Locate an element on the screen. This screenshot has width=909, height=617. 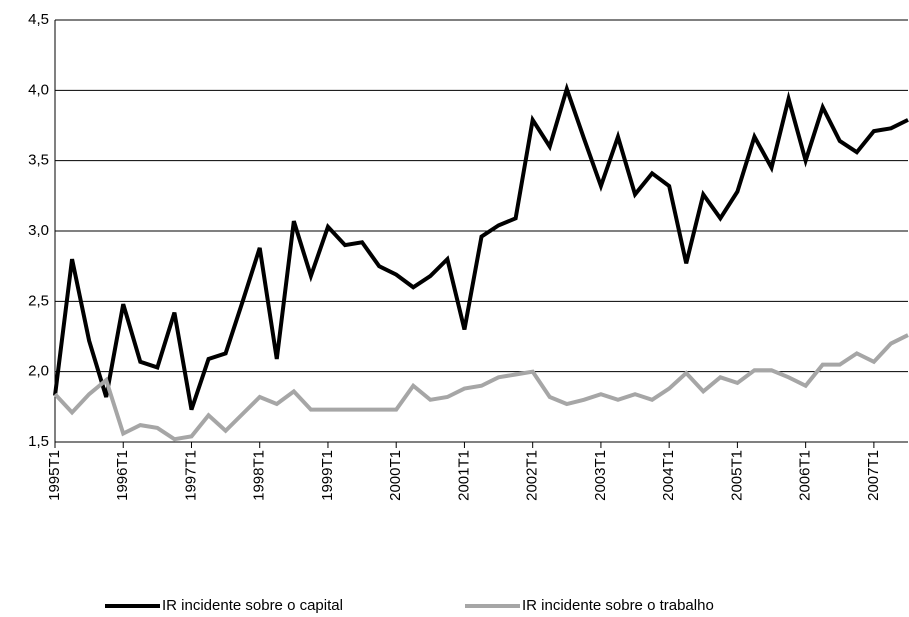
y-tick-label: 2,0 is located at coordinates (38, 371).